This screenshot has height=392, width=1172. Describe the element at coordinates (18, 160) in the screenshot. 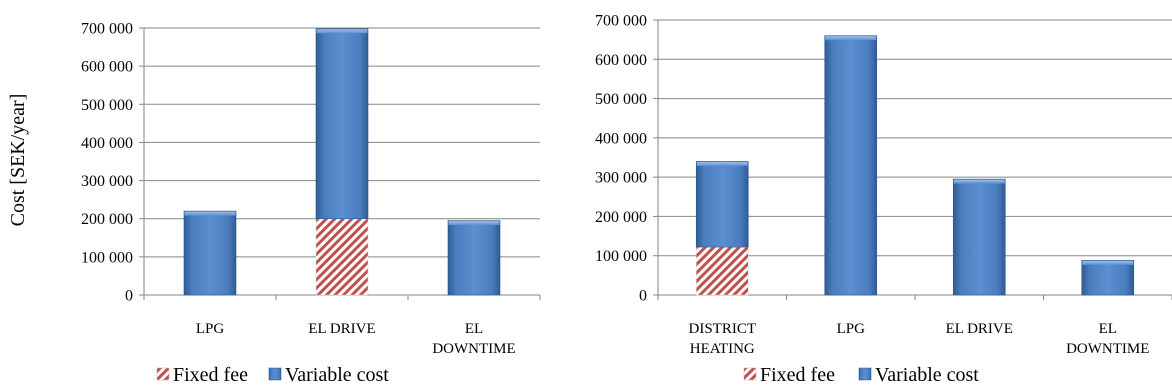

I see `y-axis-label: Cost [SEK/year]` at that location.